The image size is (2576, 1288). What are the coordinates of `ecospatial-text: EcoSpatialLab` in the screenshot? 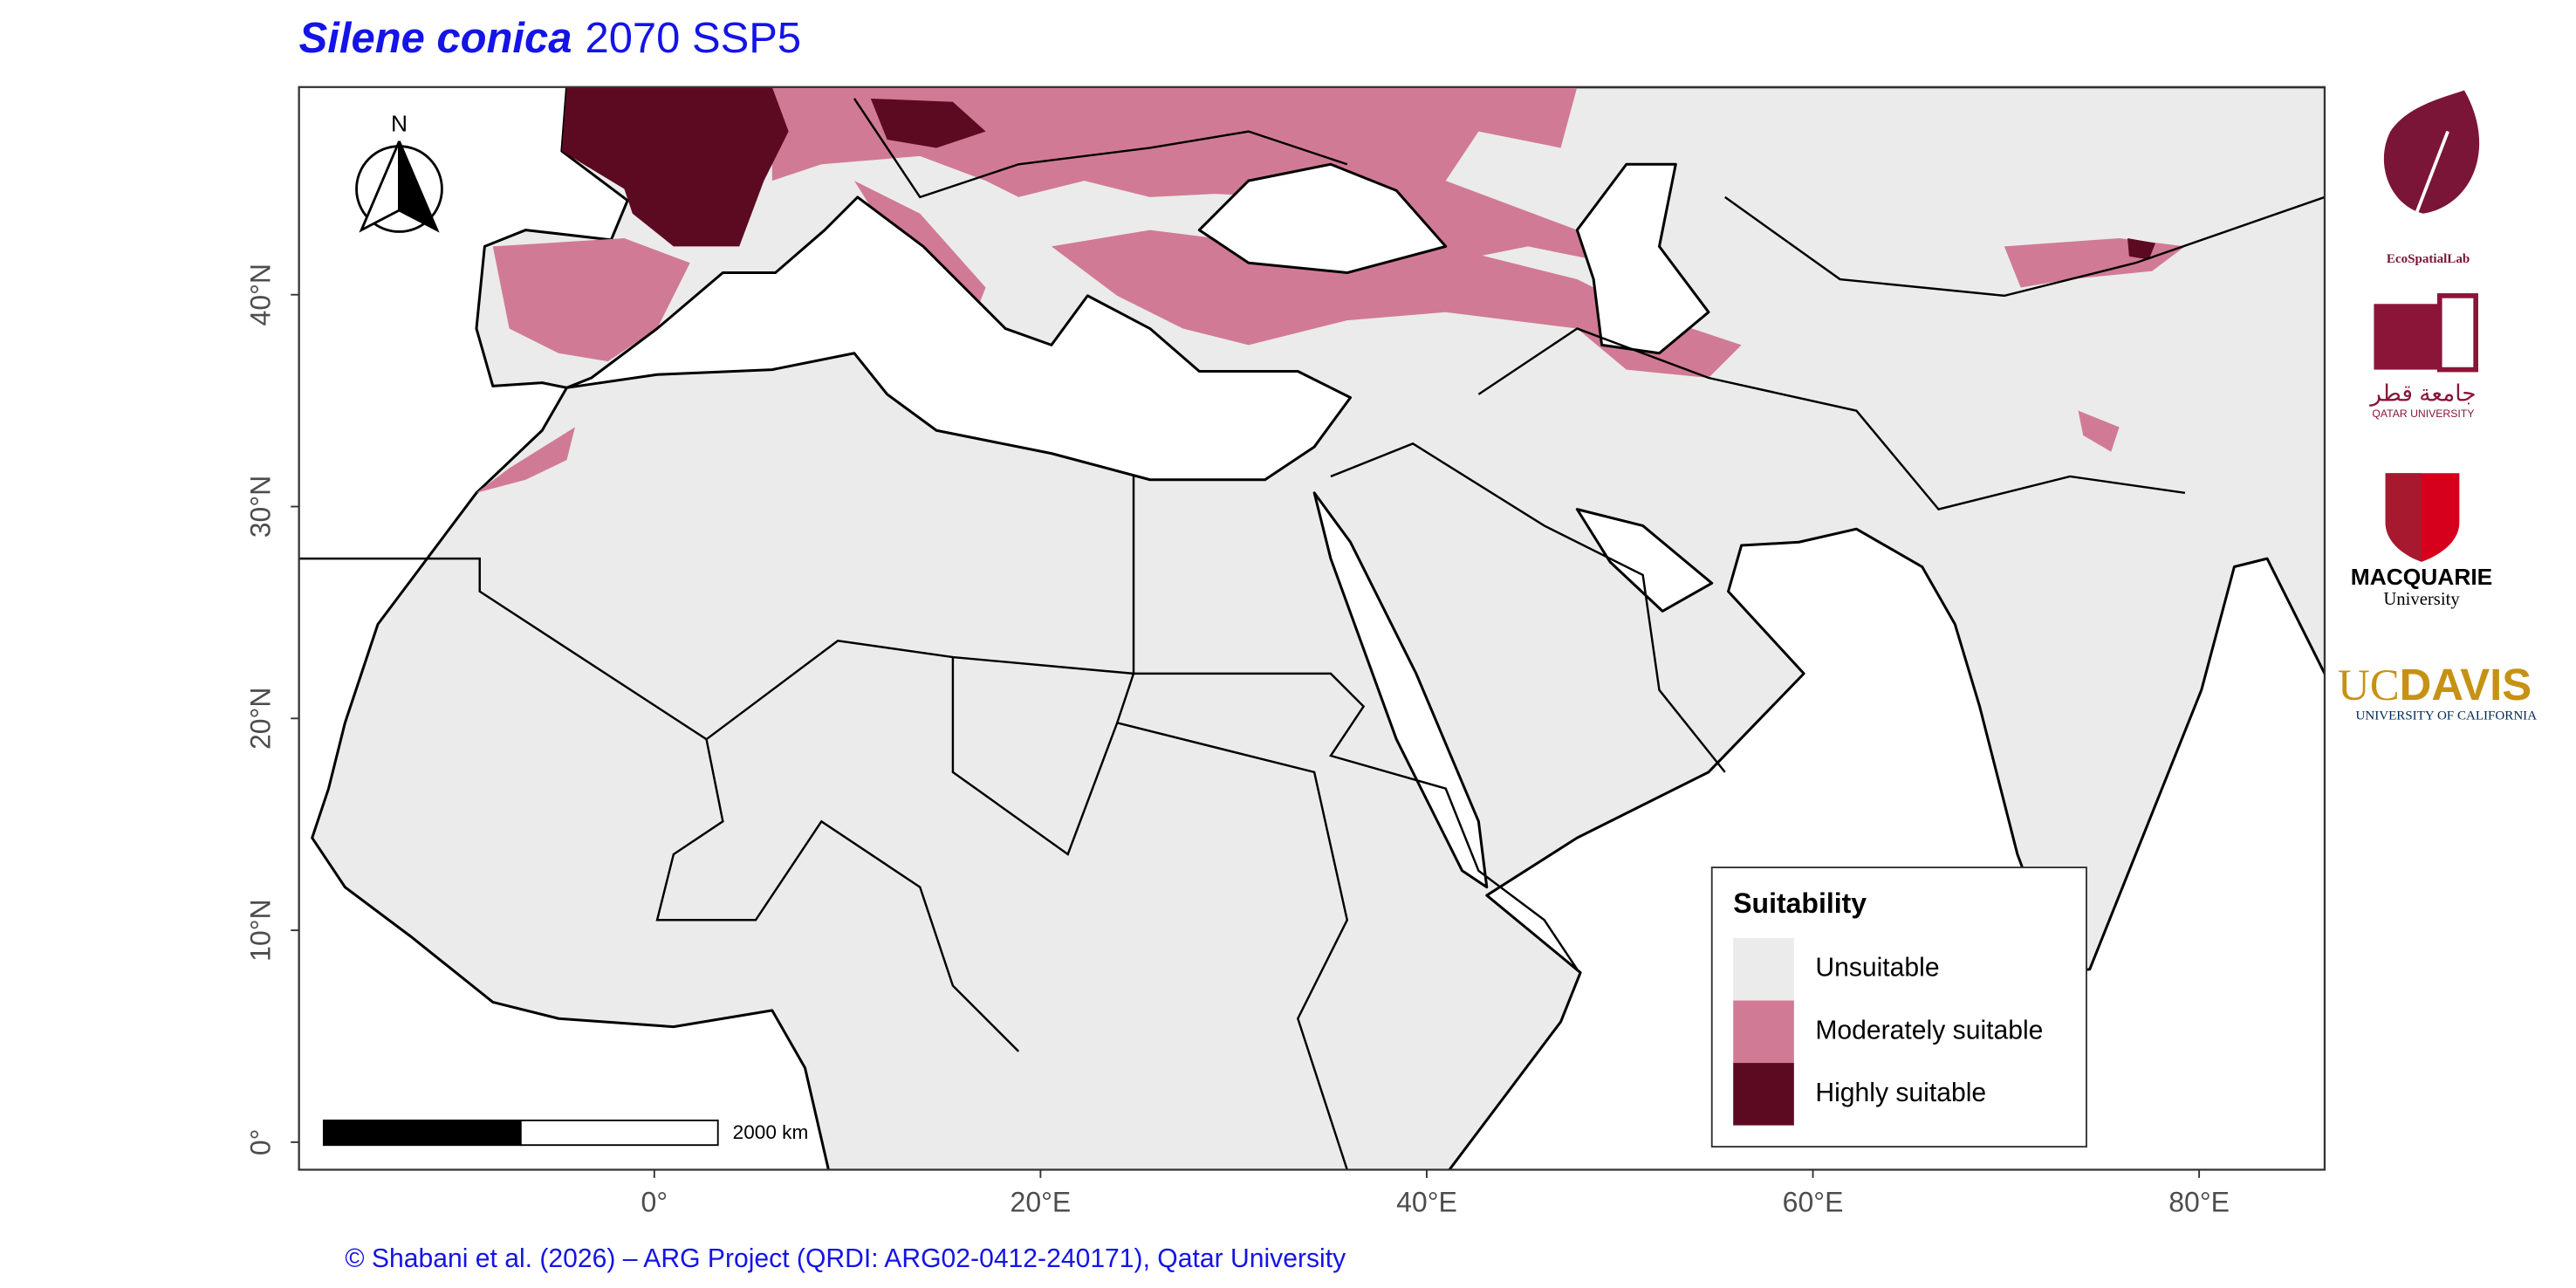 It's located at (2428, 259).